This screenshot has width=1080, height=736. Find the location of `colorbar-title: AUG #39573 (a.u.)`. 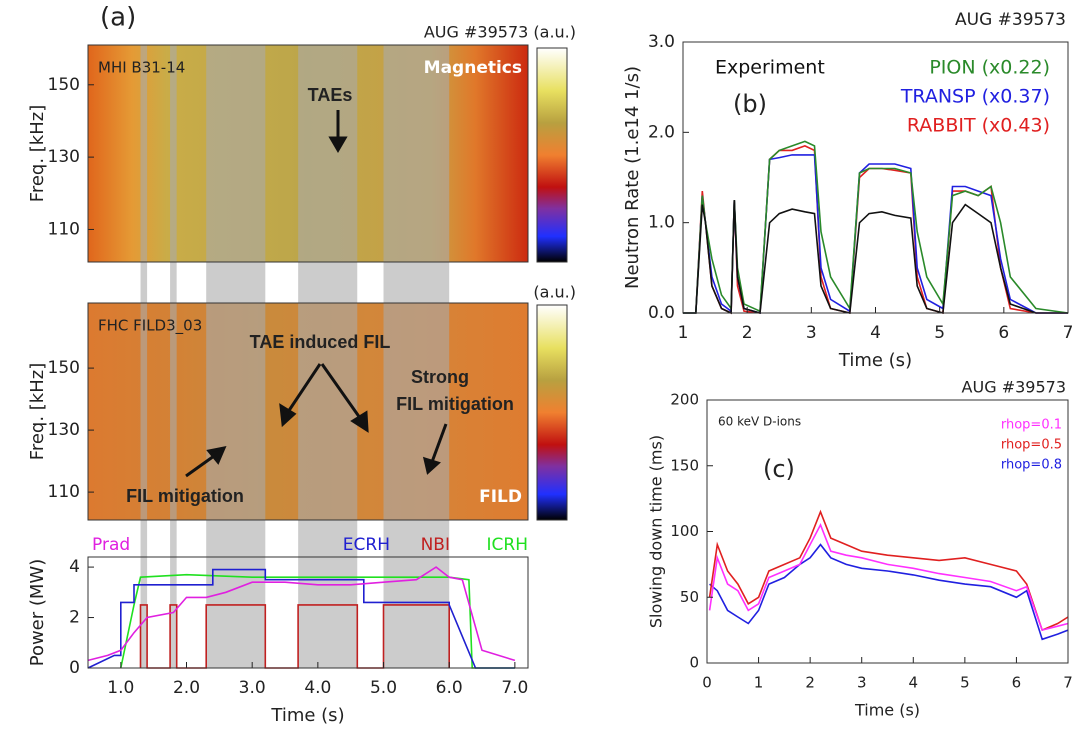

colorbar-title: AUG #39573 (a.u.) is located at coordinates (500, 32).